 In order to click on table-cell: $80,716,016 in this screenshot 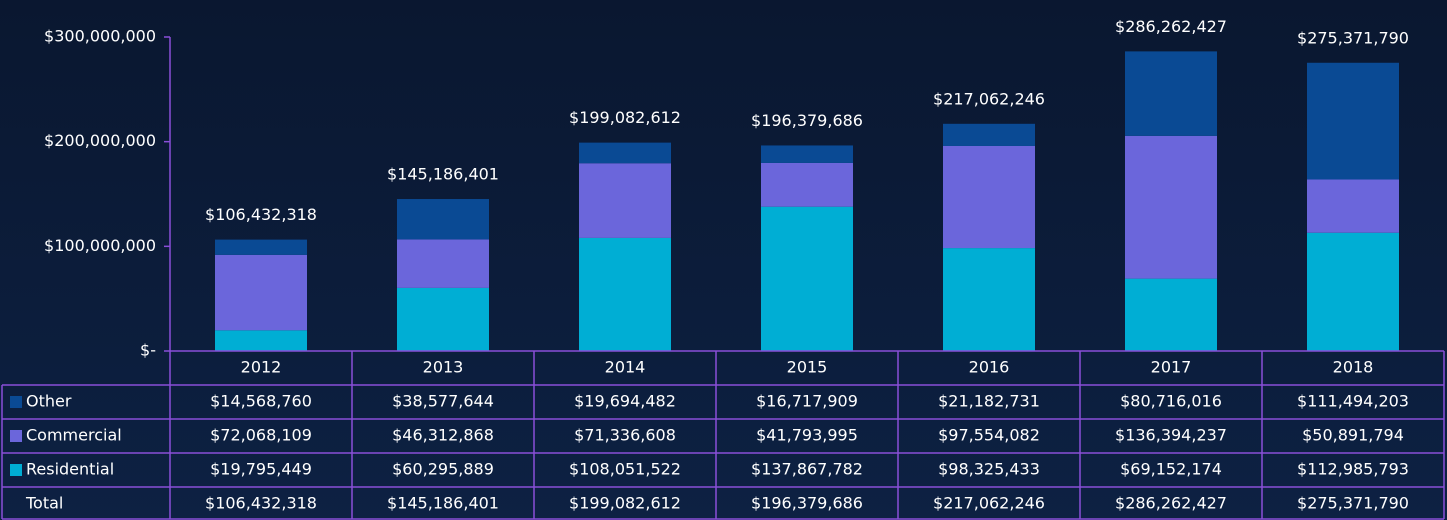, I will do `click(1171, 401)`.